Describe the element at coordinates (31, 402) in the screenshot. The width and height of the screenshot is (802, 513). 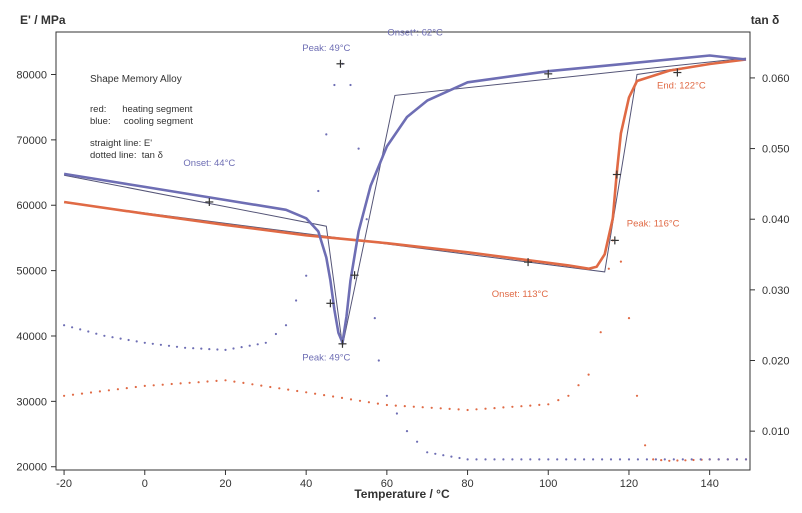
I see `y-left-tick-label: 30000` at that location.